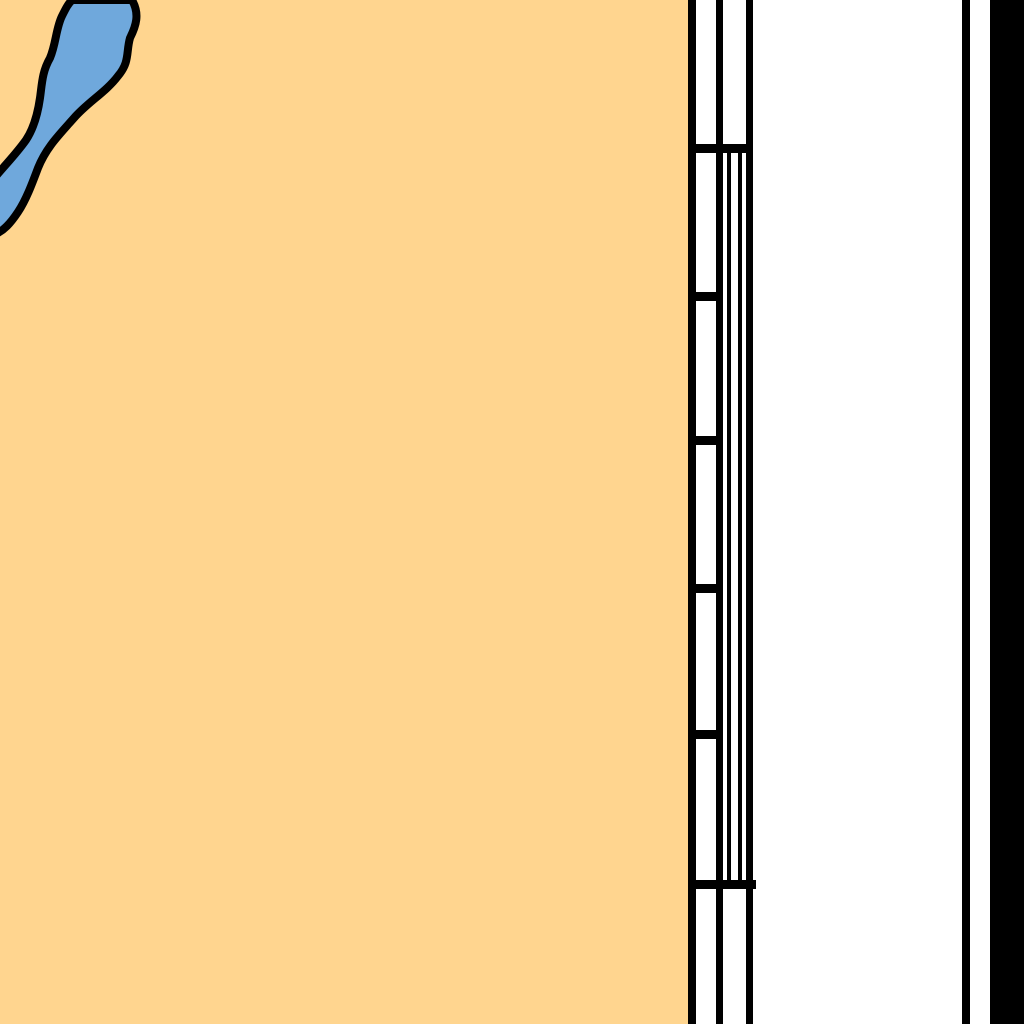  Describe the element at coordinates (966, 512) in the screenshot. I see `outer-border-thin-line` at that location.